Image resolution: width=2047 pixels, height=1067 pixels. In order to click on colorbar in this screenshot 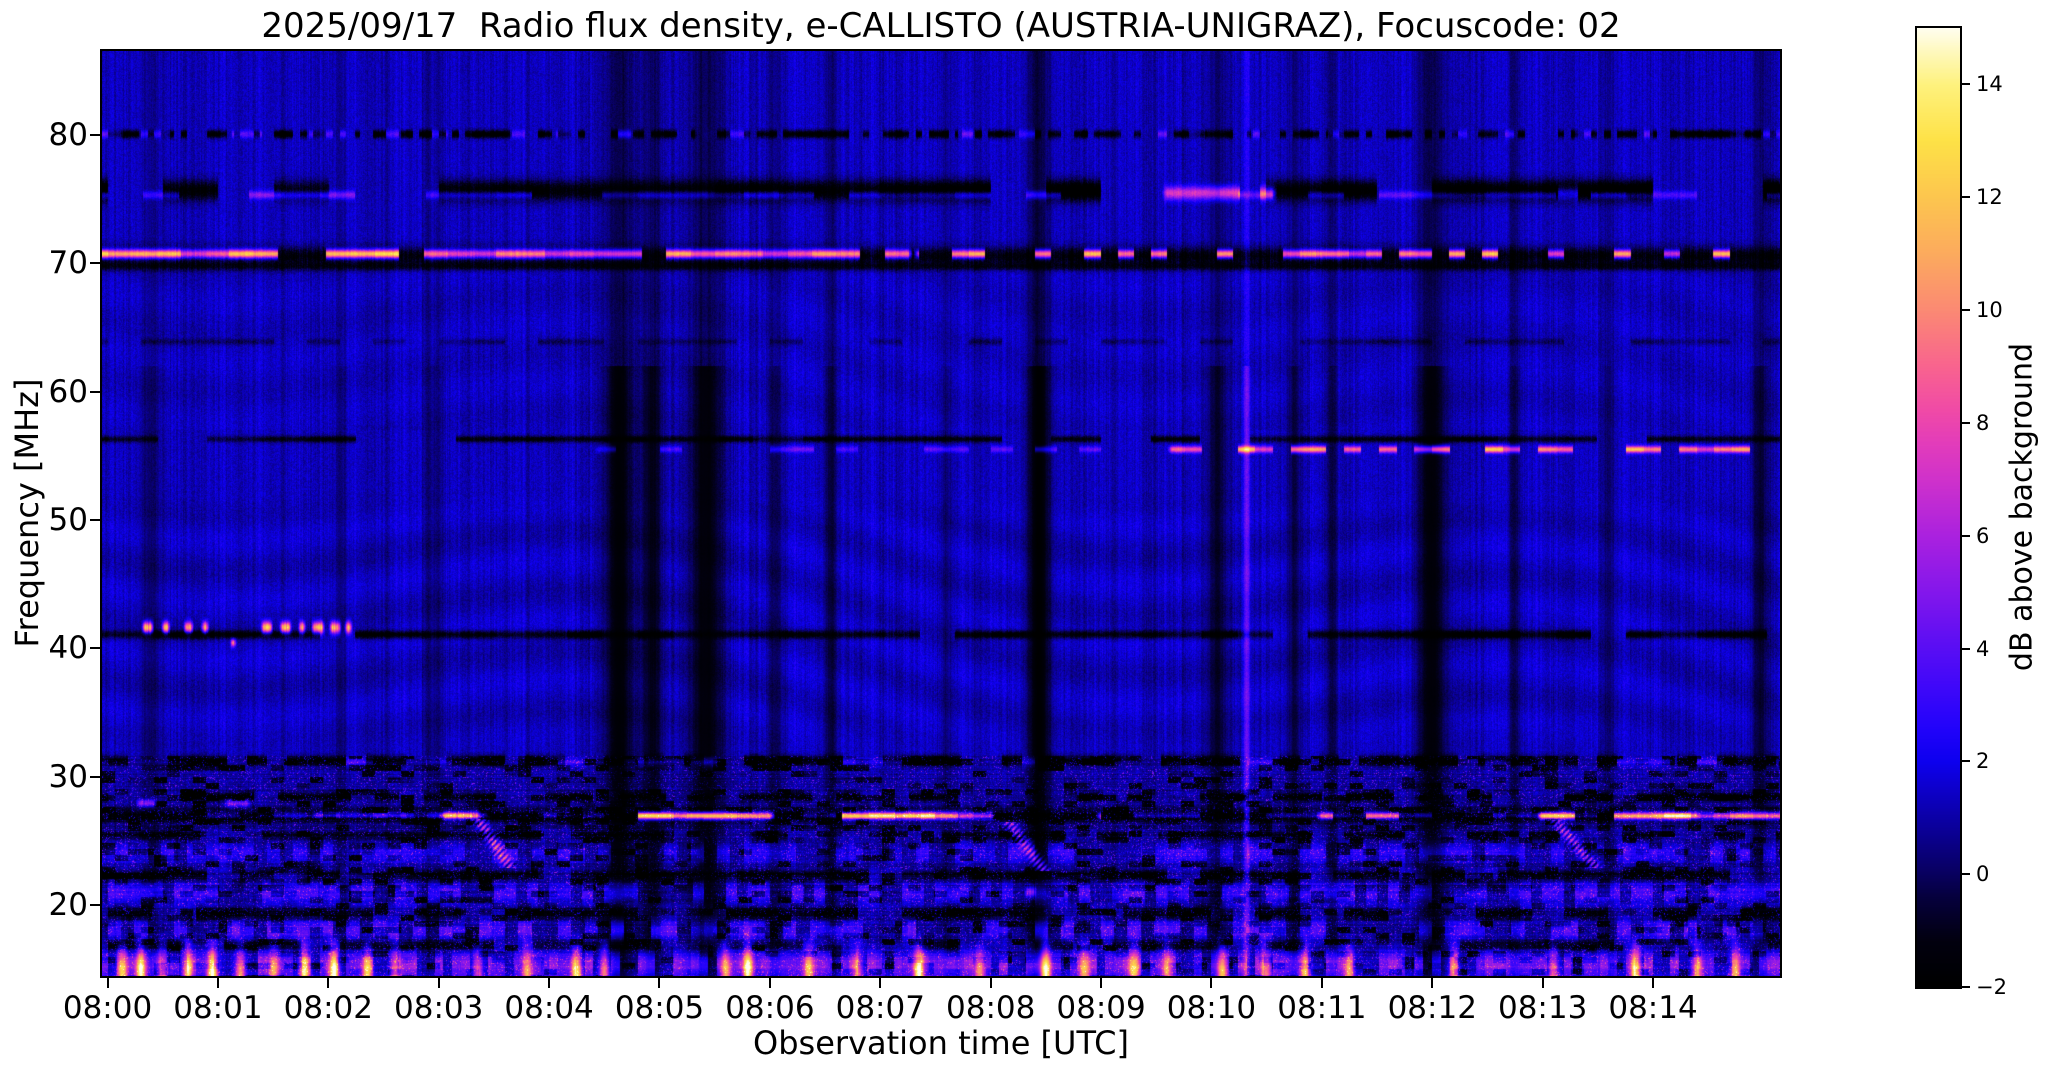, I will do `click(1938, 507)`.